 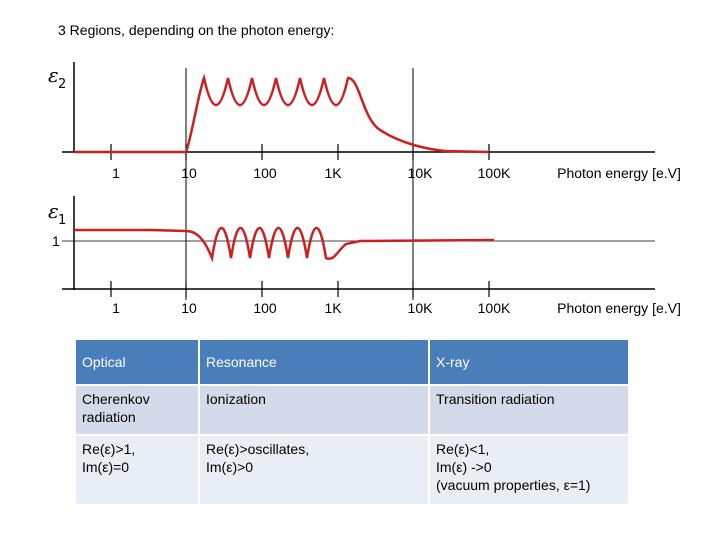 I want to click on table-cell: Transition radiation, so click(x=529, y=410).